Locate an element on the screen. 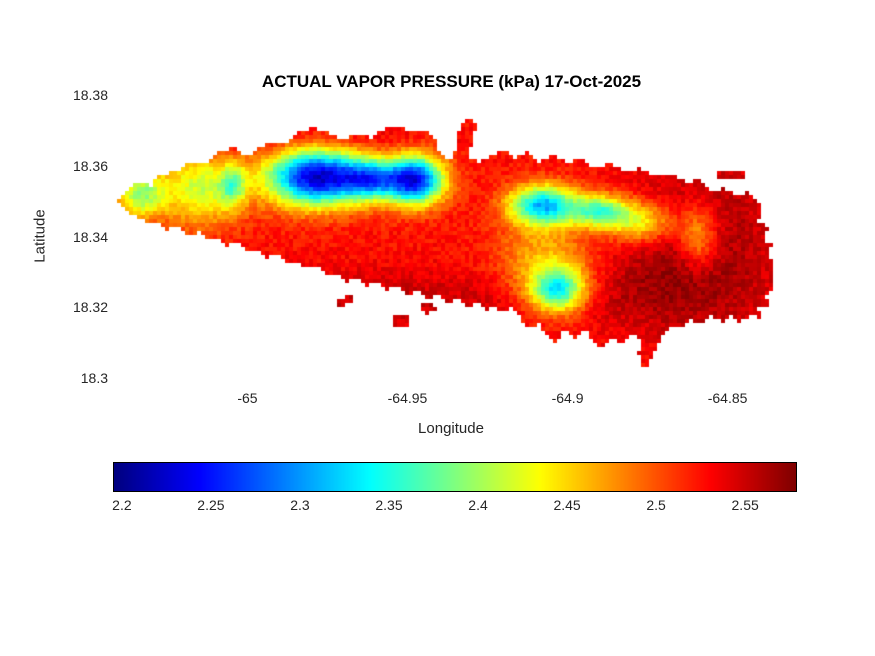 The width and height of the screenshot is (875, 656). x-tick-label: -64.9 is located at coordinates (567, 398).